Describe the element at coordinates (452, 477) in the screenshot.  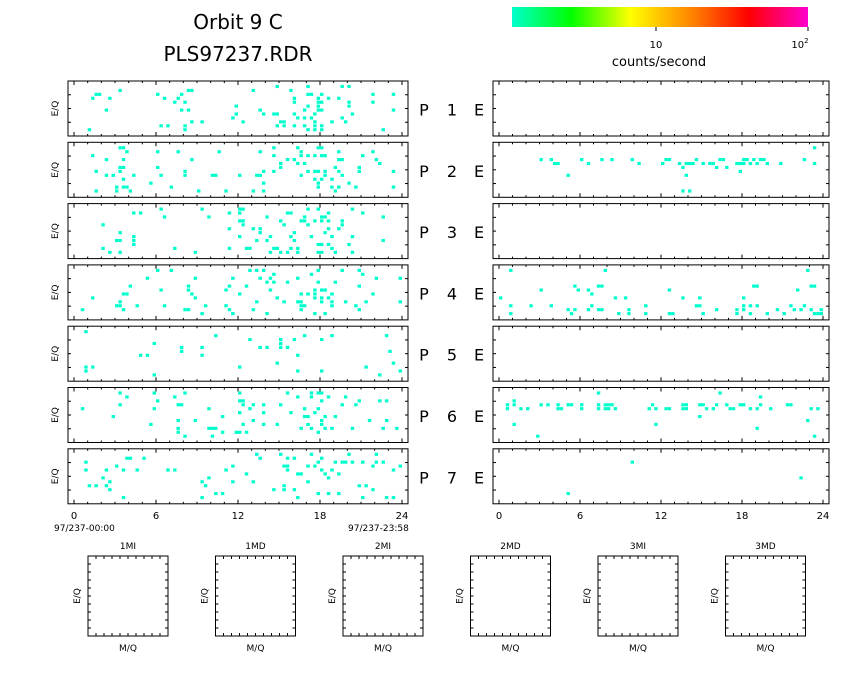
I see `row-number: 7` at that location.